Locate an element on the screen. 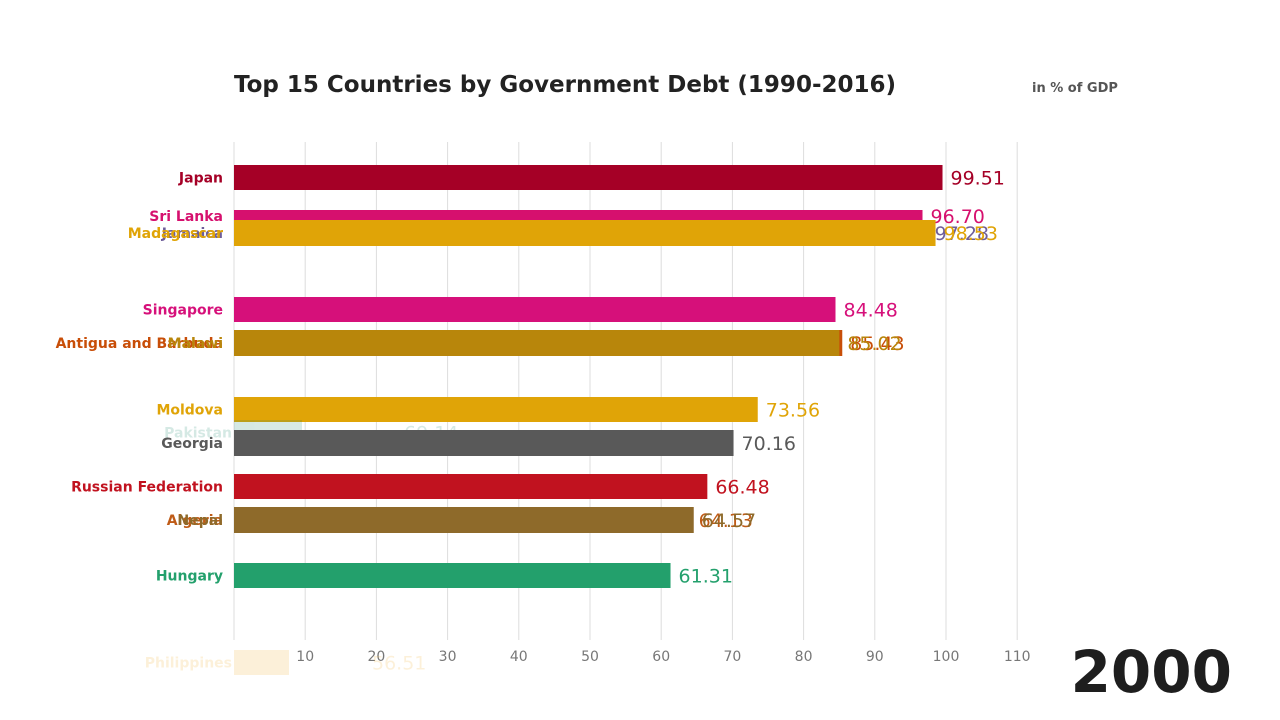 The image size is (1280, 720). bar-category-label: Georgia is located at coordinates (192, 444).